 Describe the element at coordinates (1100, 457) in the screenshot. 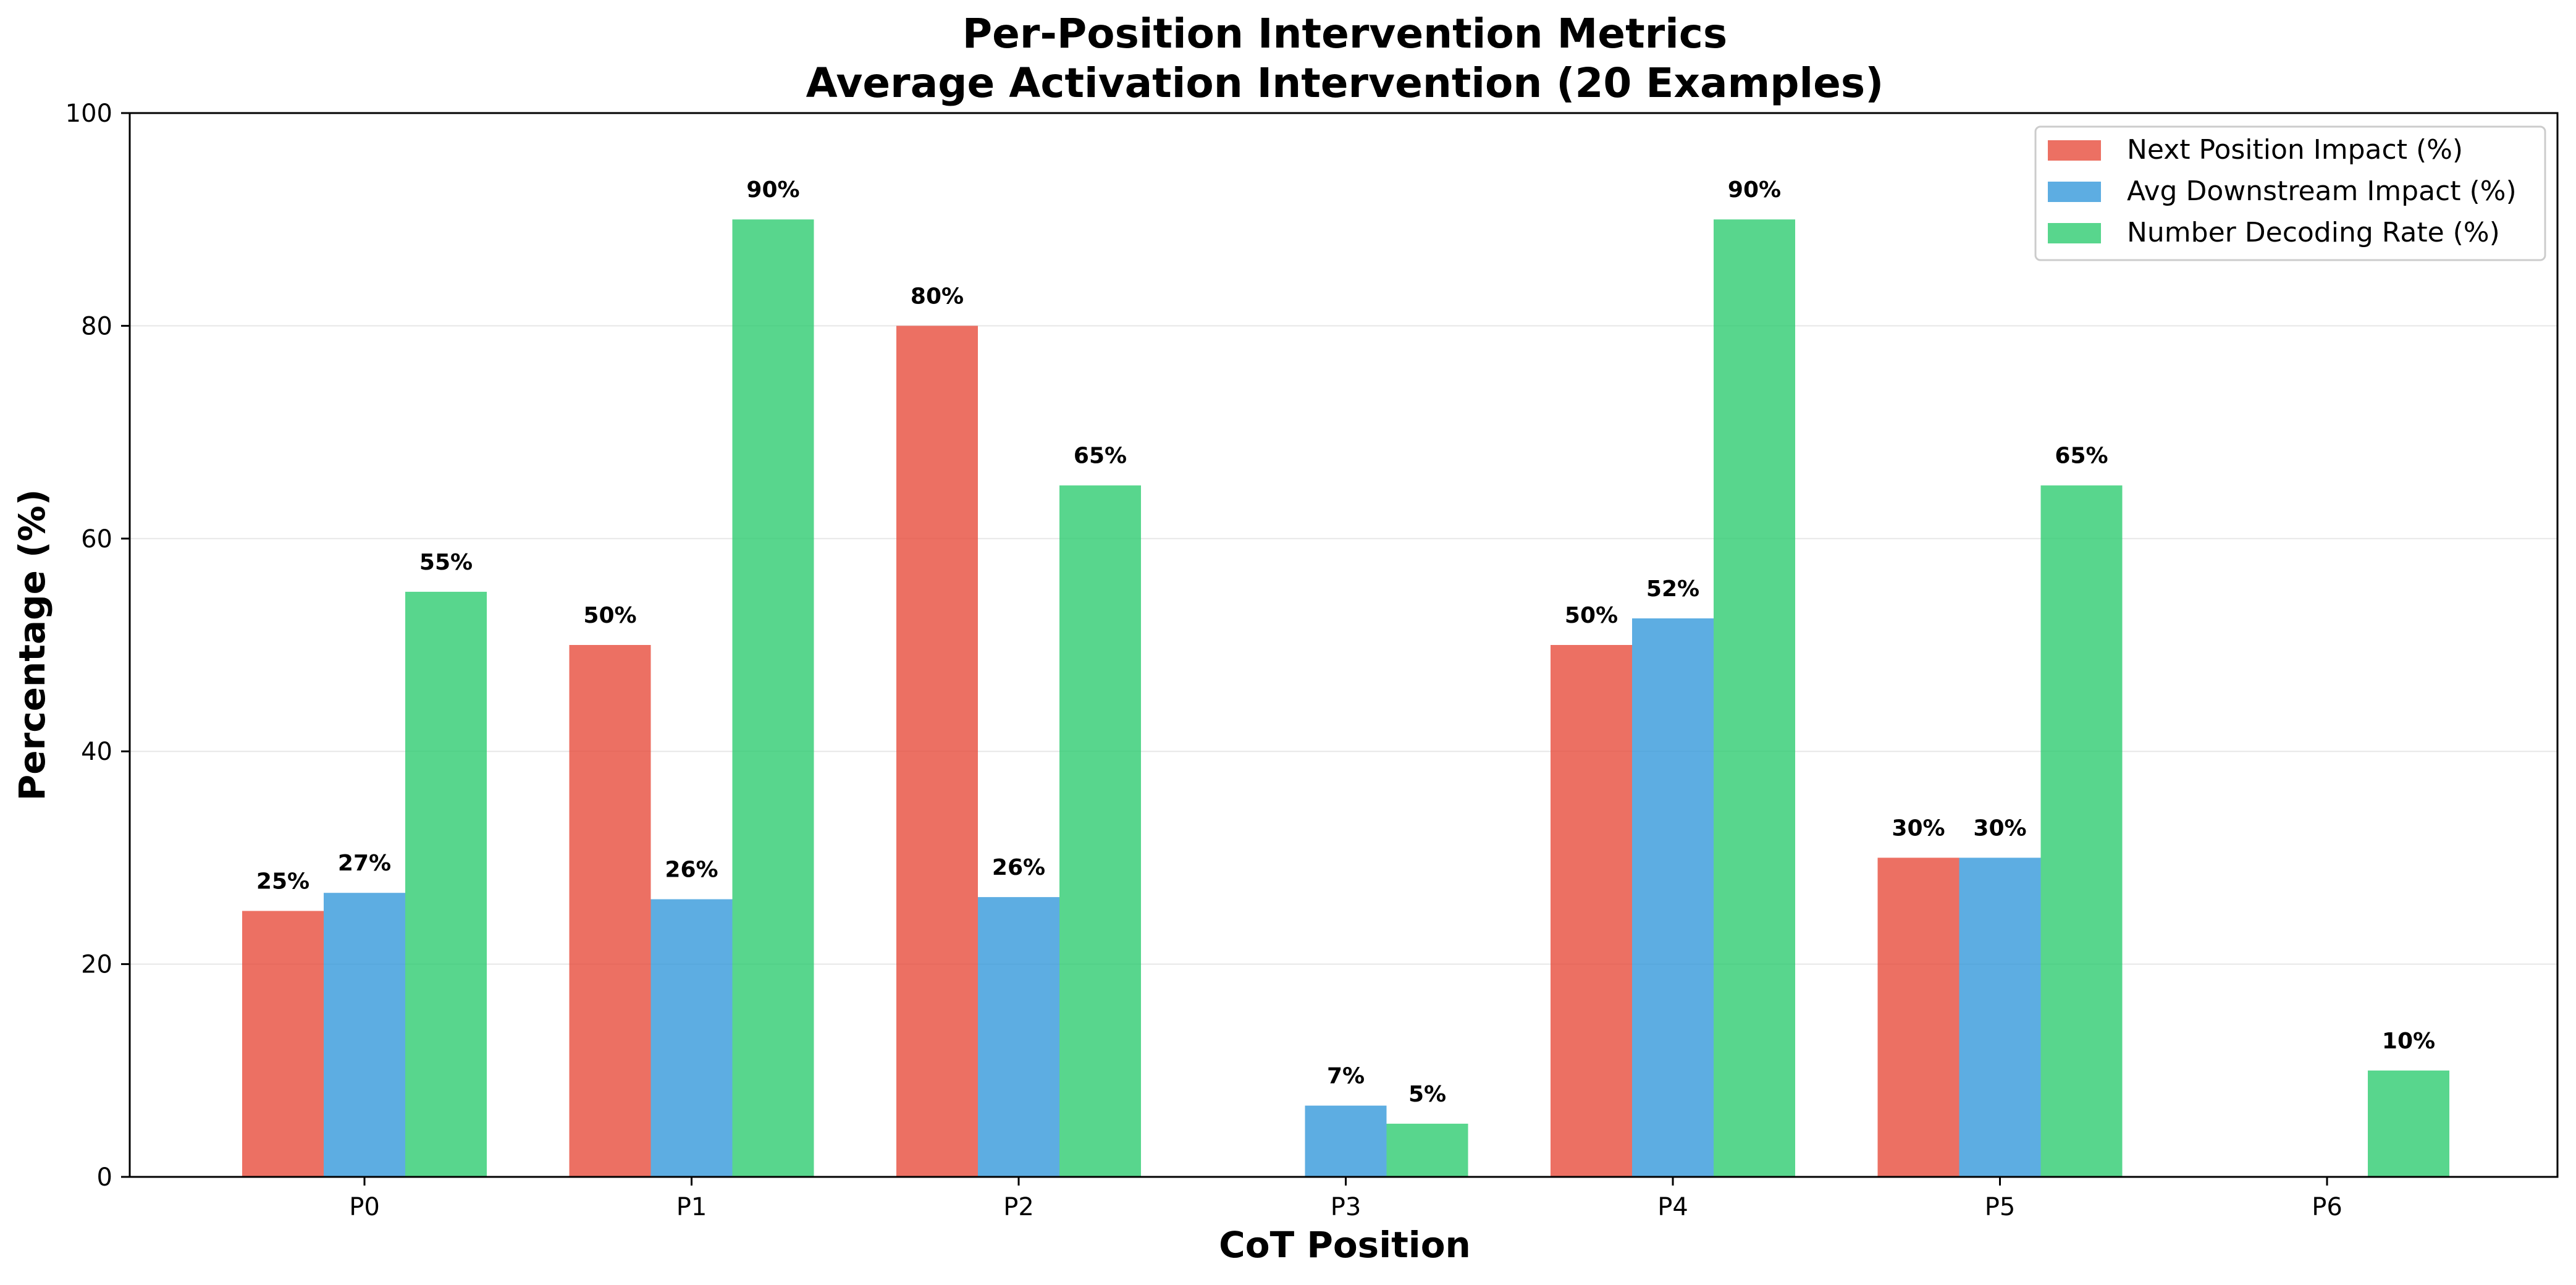

I see `bar-label-number-decoding-p2: 65%` at that location.